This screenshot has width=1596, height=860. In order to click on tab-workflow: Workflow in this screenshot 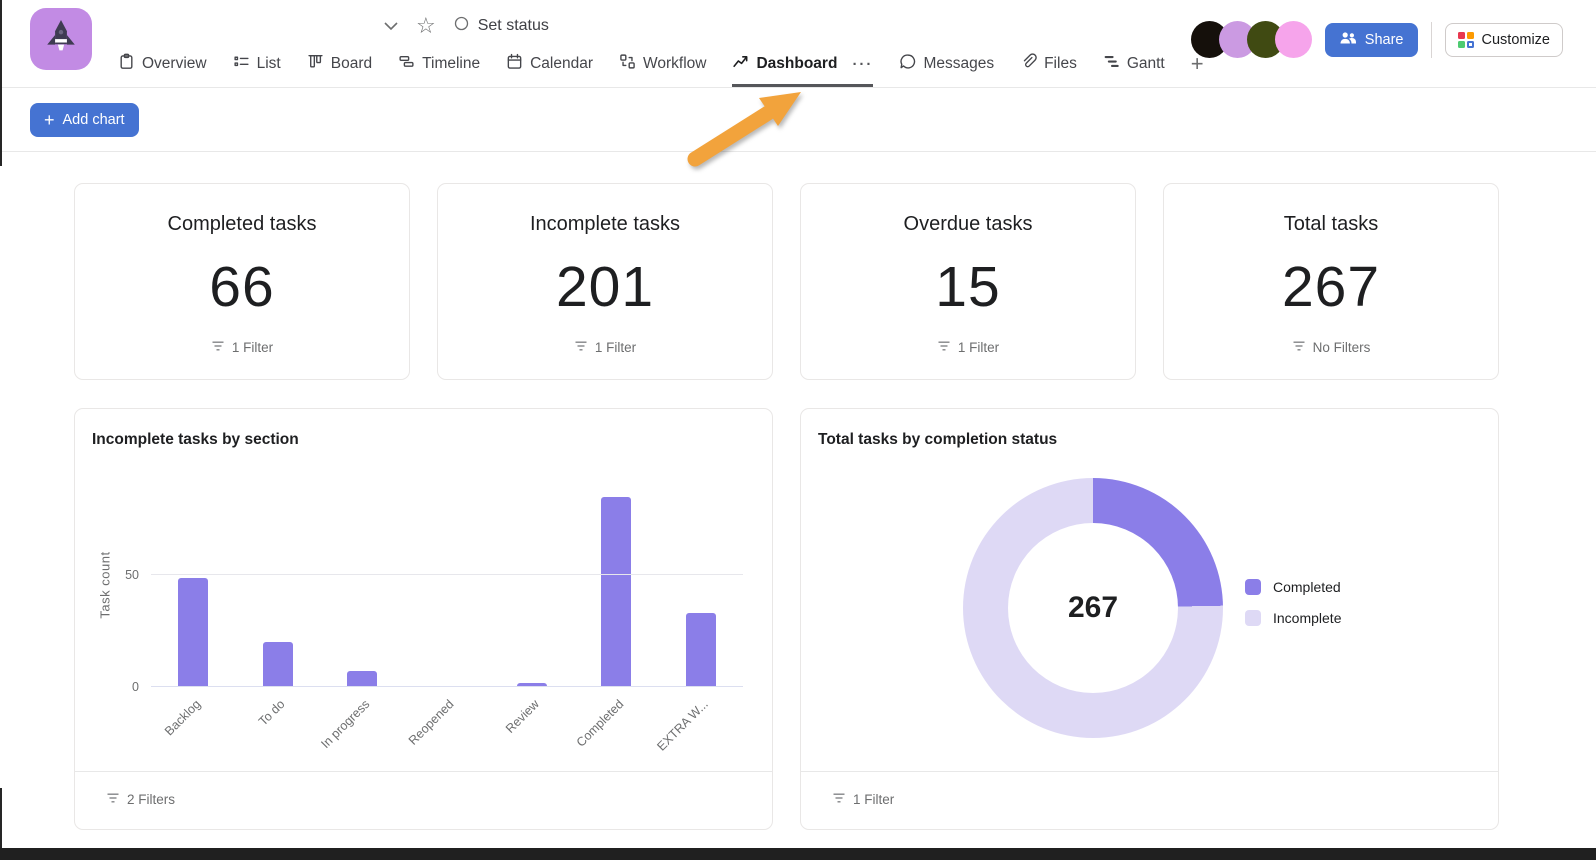, I will do `click(662, 70)`.